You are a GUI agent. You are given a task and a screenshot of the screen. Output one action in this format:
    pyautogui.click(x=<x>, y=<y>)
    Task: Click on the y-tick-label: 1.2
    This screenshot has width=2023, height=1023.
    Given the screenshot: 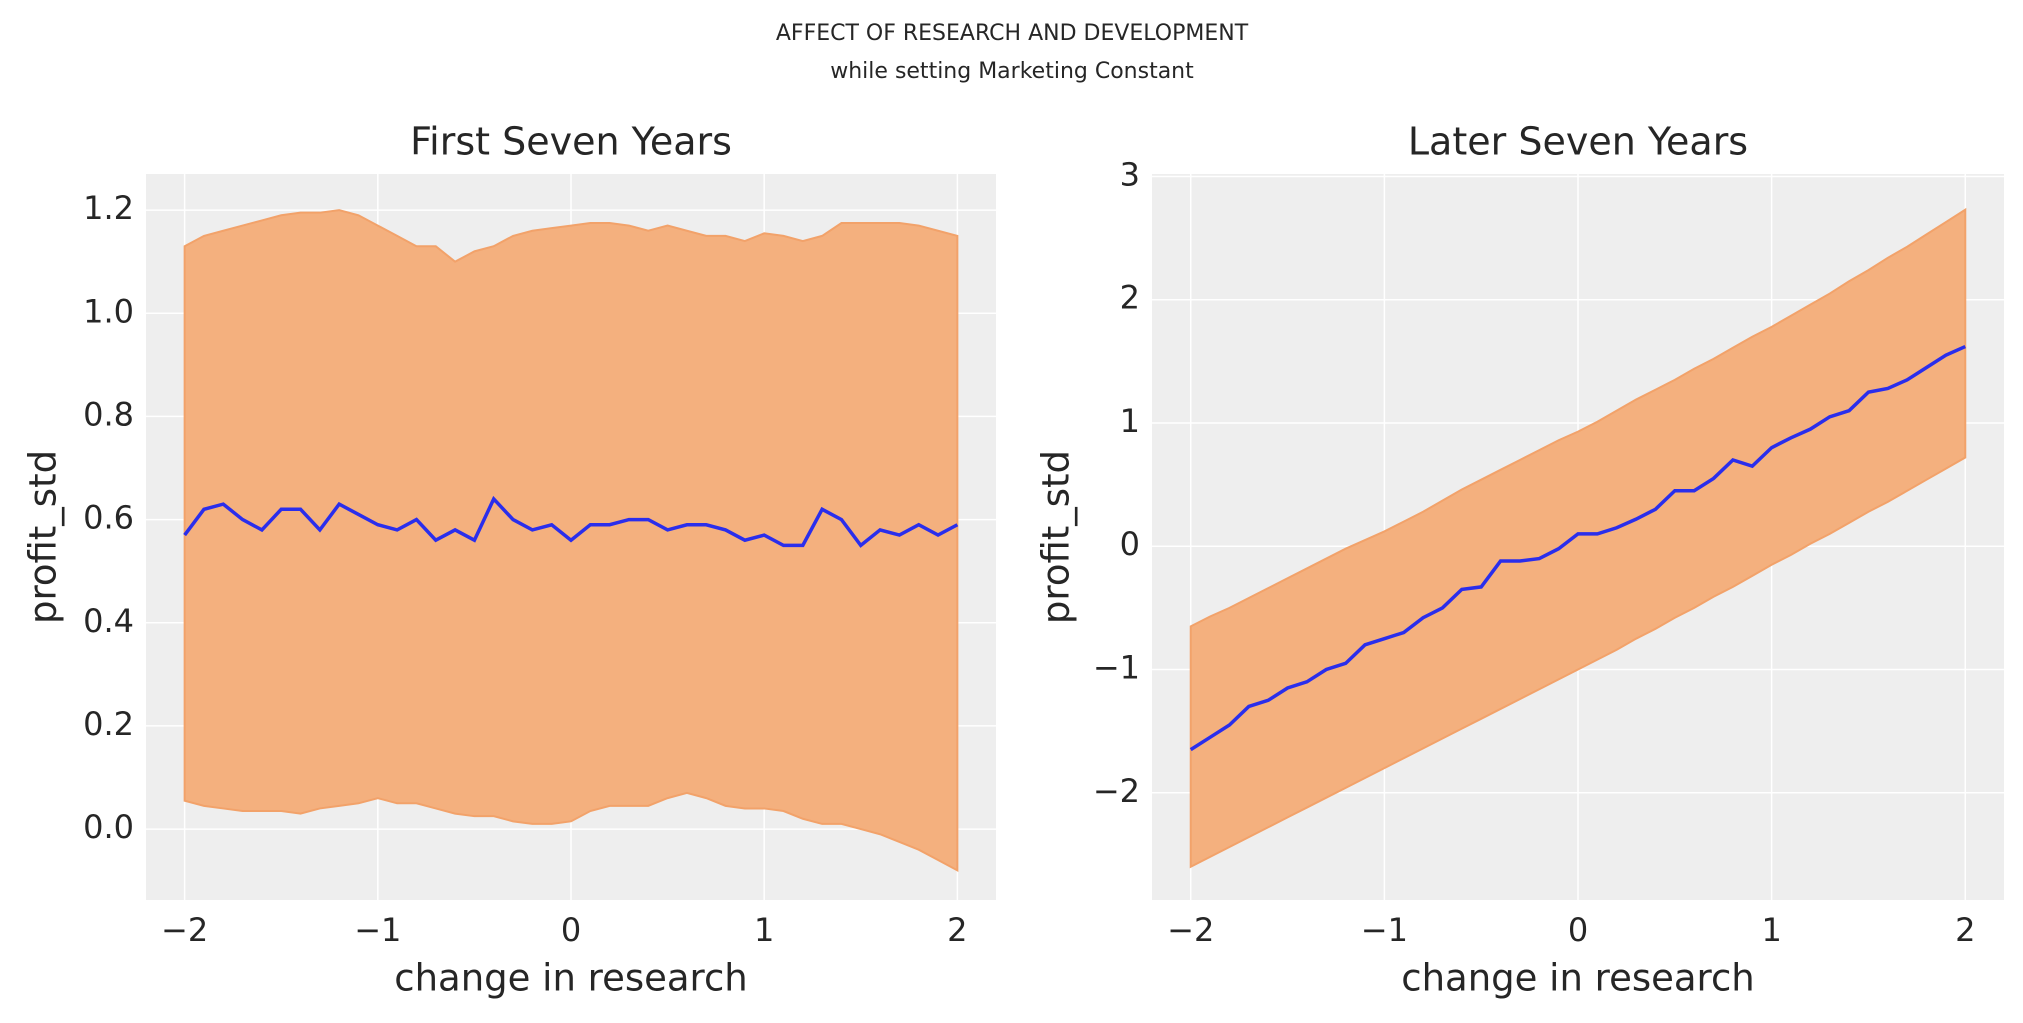 What is the action you would take?
    pyautogui.click(x=108, y=208)
    